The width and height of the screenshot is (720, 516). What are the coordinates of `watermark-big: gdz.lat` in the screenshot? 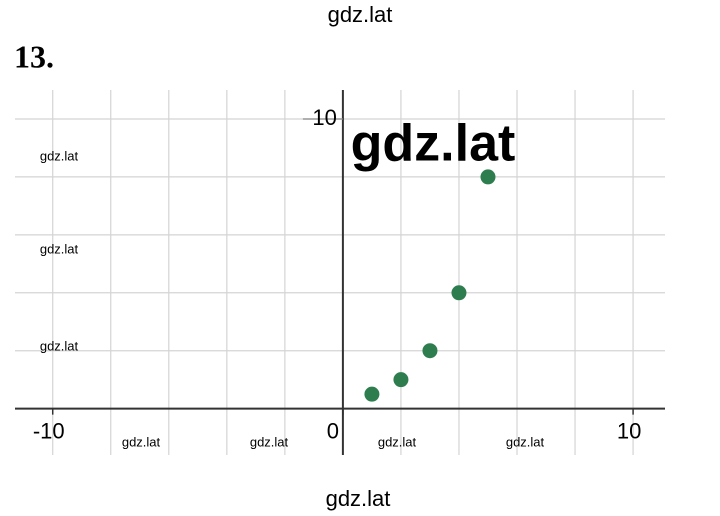 It's located at (433, 144).